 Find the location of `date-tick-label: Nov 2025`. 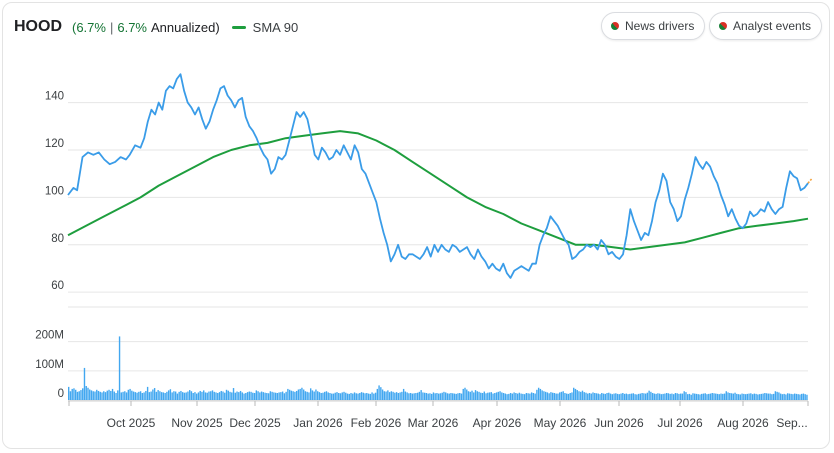

date-tick-label: Nov 2025 is located at coordinates (197, 423).